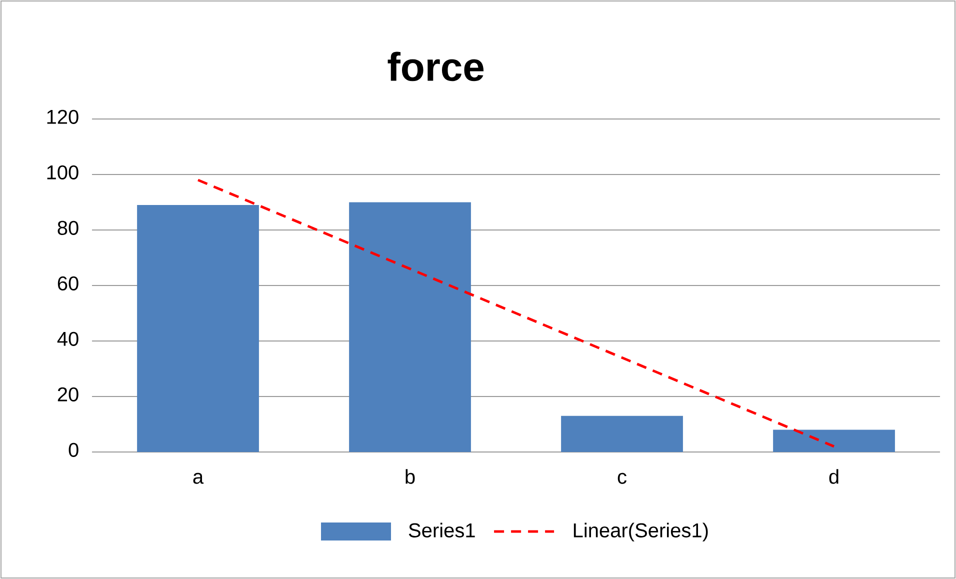 Image resolution: width=956 pixels, height=579 pixels. What do you see at coordinates (68, 227) in the screenshot?
I see `y-tick-label: 80` at bounding box center [68, 227].